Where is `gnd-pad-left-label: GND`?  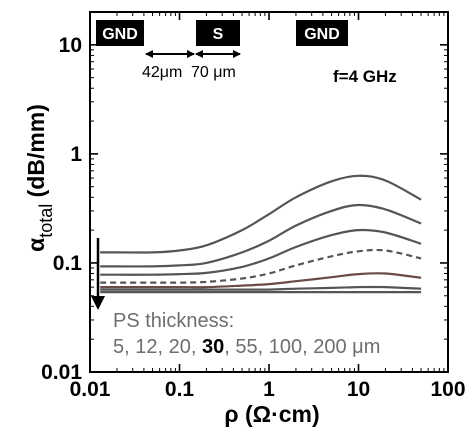 gnd-pad-left-label: GND is located at coordinates (120, 34).